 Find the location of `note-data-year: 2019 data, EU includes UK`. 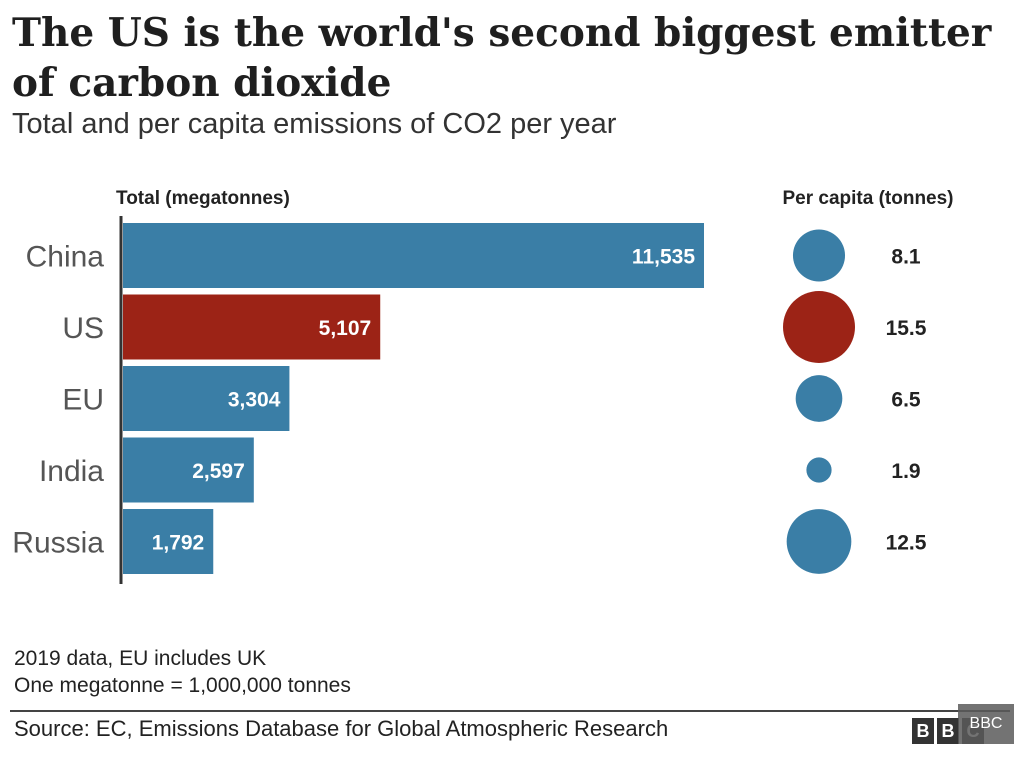

note-data-year: 2019 data, EU includes UK is located at coordinates (140, 658).